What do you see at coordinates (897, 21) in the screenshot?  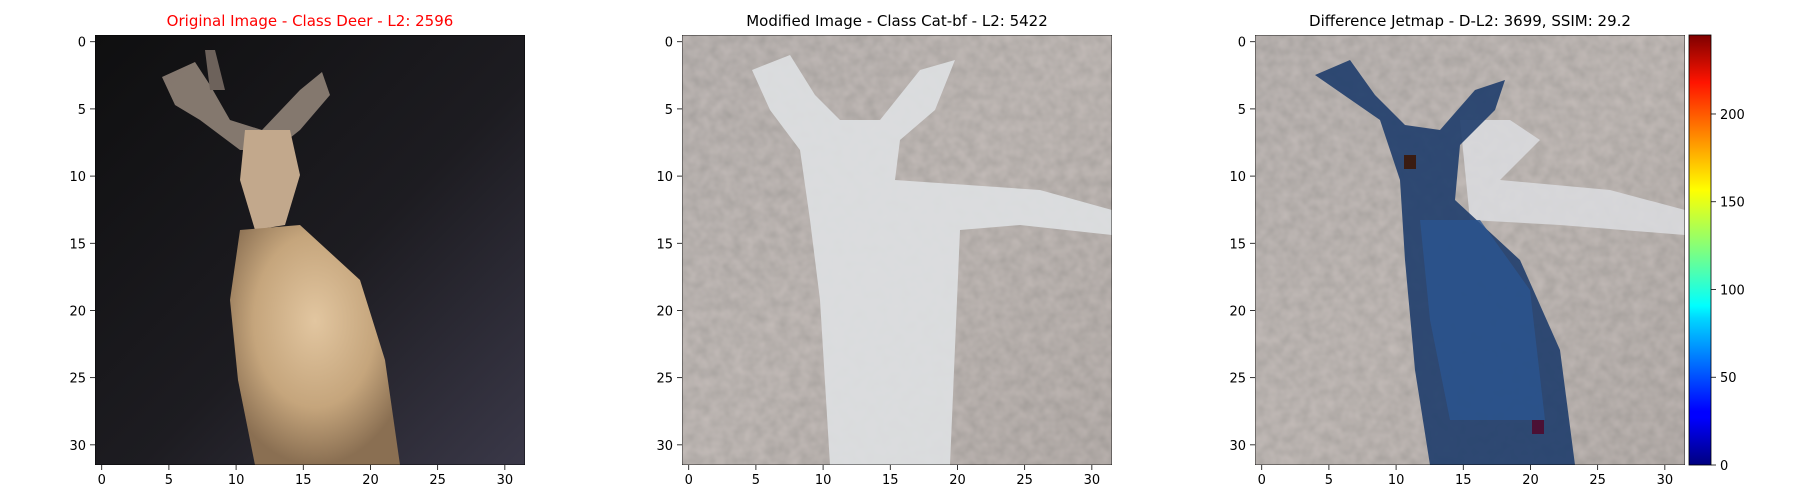 I see `panel-title: Modified Image - Class Cat-bf - L2: 5422` at bounding box center [897, 21].